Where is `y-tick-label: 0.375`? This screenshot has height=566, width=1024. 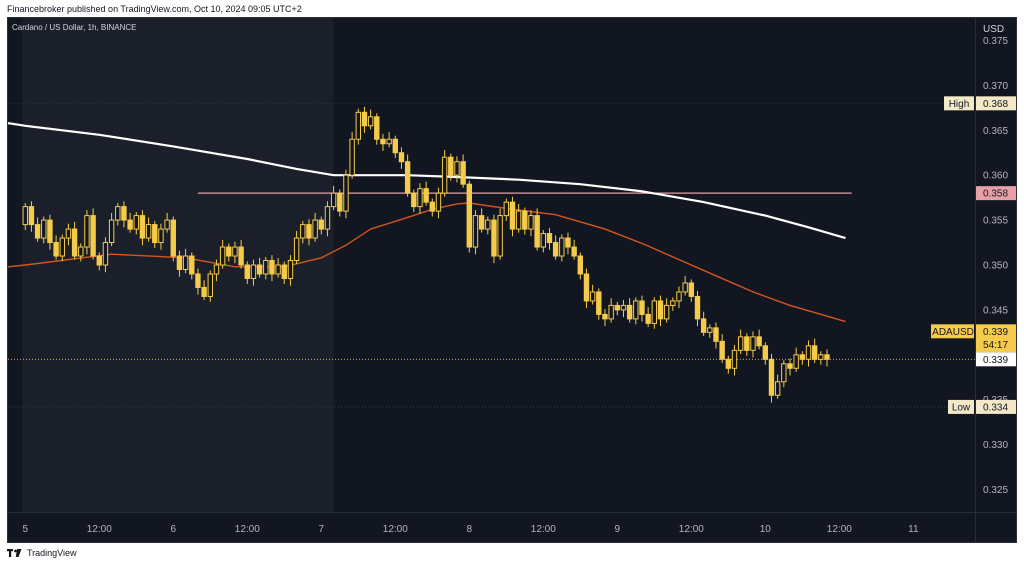 y-tick-label: 0.375 is located at coordinates (995, 41).